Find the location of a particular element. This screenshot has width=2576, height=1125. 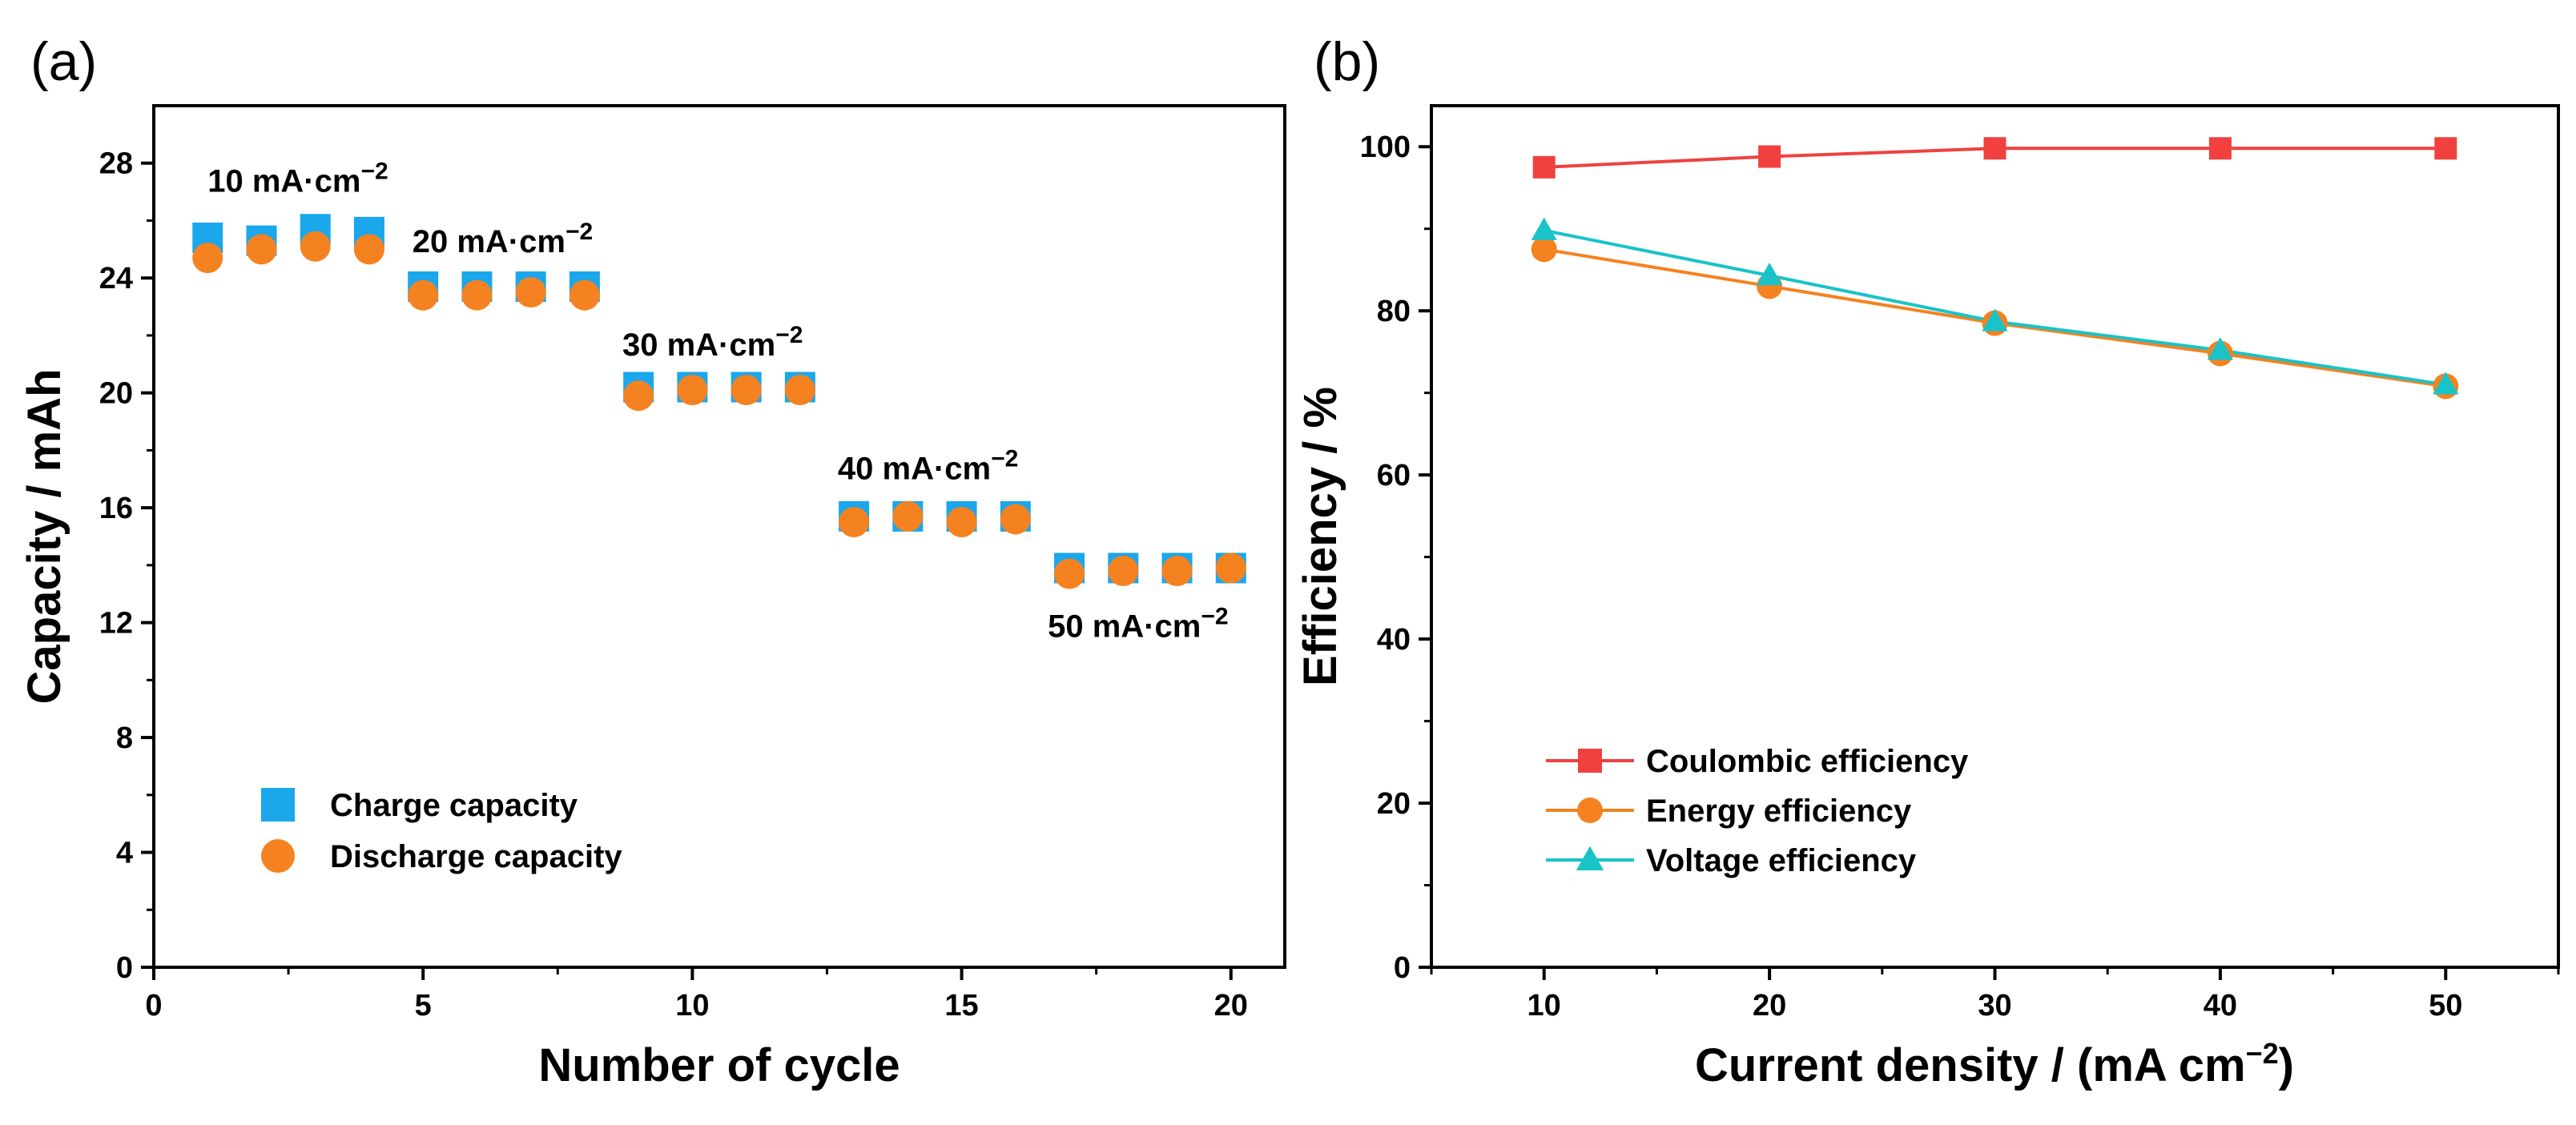

chart-b-xtick-label: 50 is located at coordinates (2445, 1006).